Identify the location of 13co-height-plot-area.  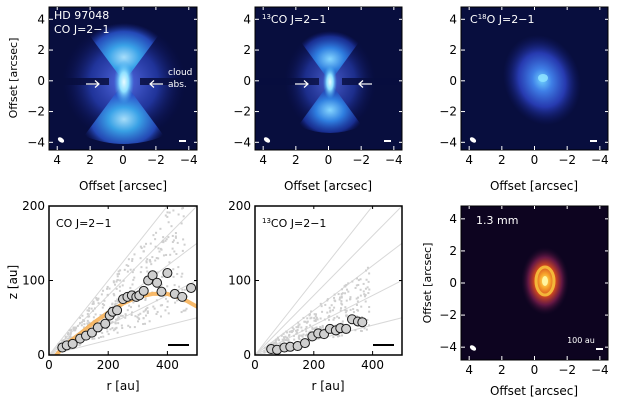
(328, 280).